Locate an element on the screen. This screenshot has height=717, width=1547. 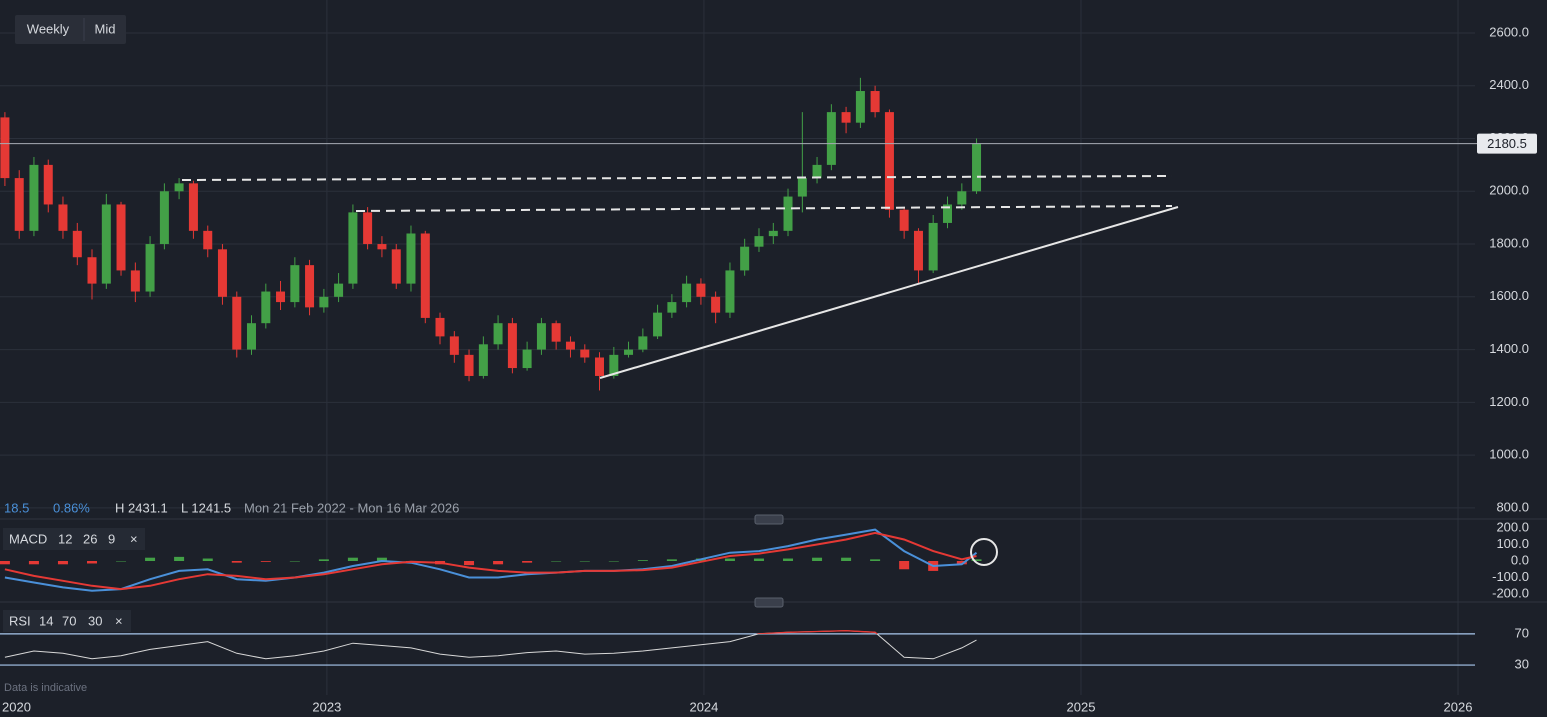
change: 18.5 is located at coordinates (16, 507).